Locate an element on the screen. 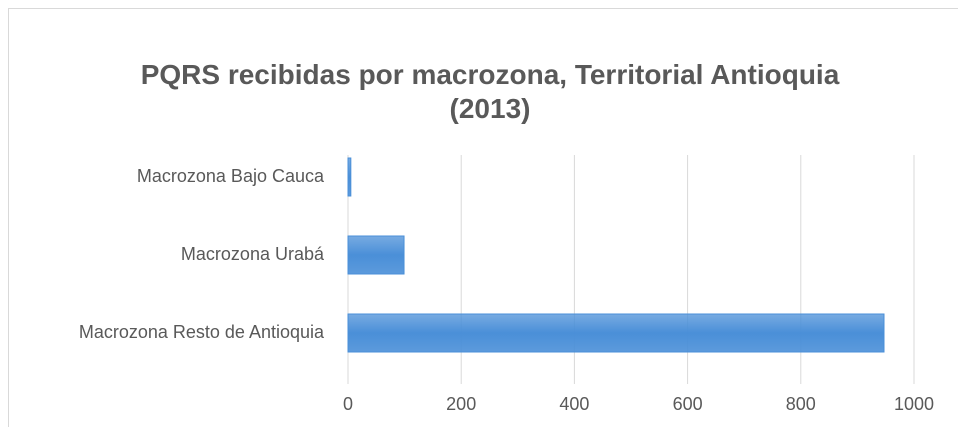 The height and width of the screenshot is (427, 958). x-tick-label: 600 is located at coordinates (688, 404).